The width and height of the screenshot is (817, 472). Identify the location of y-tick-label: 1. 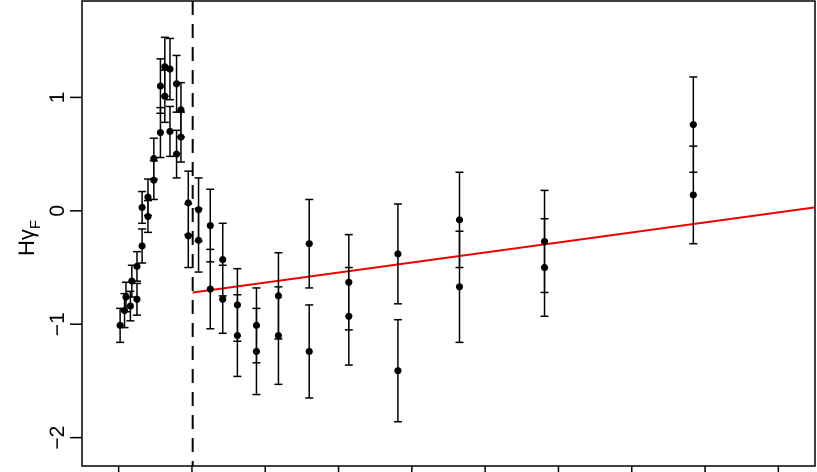
(57, 98).